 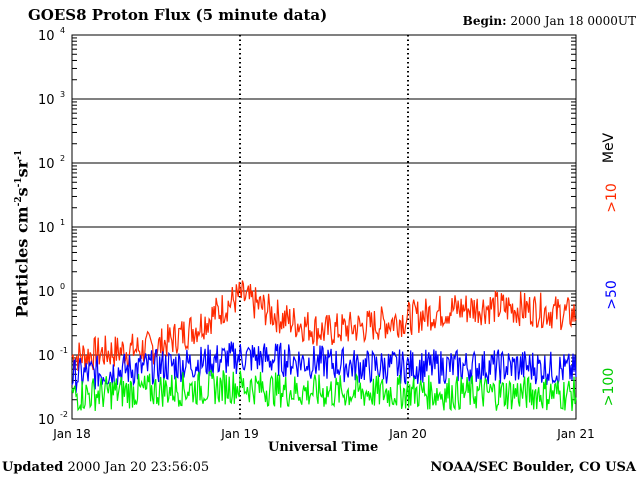 What do you see at coordinates (64, 414) in the screenshot?
I see `y-tick-exponent: -2` at bounding box center [64, 414].